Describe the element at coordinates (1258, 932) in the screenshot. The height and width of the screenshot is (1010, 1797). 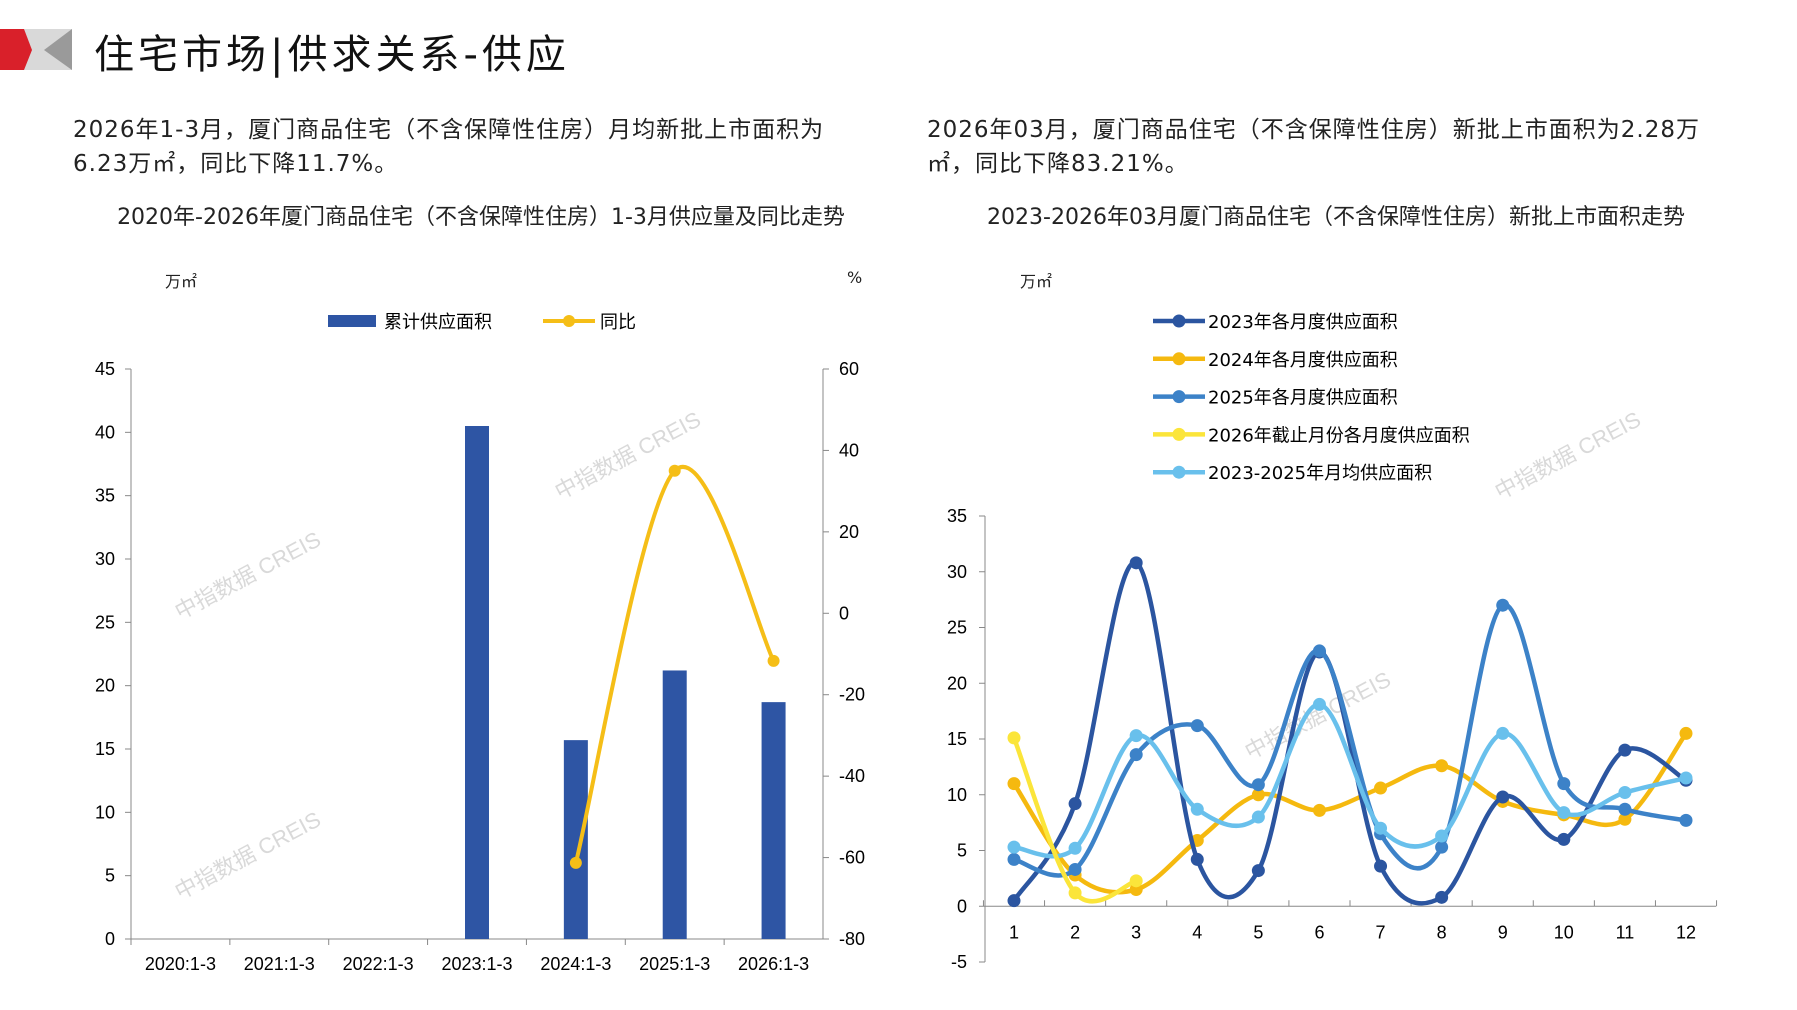
I see `x-tick-label: 5` at that location.